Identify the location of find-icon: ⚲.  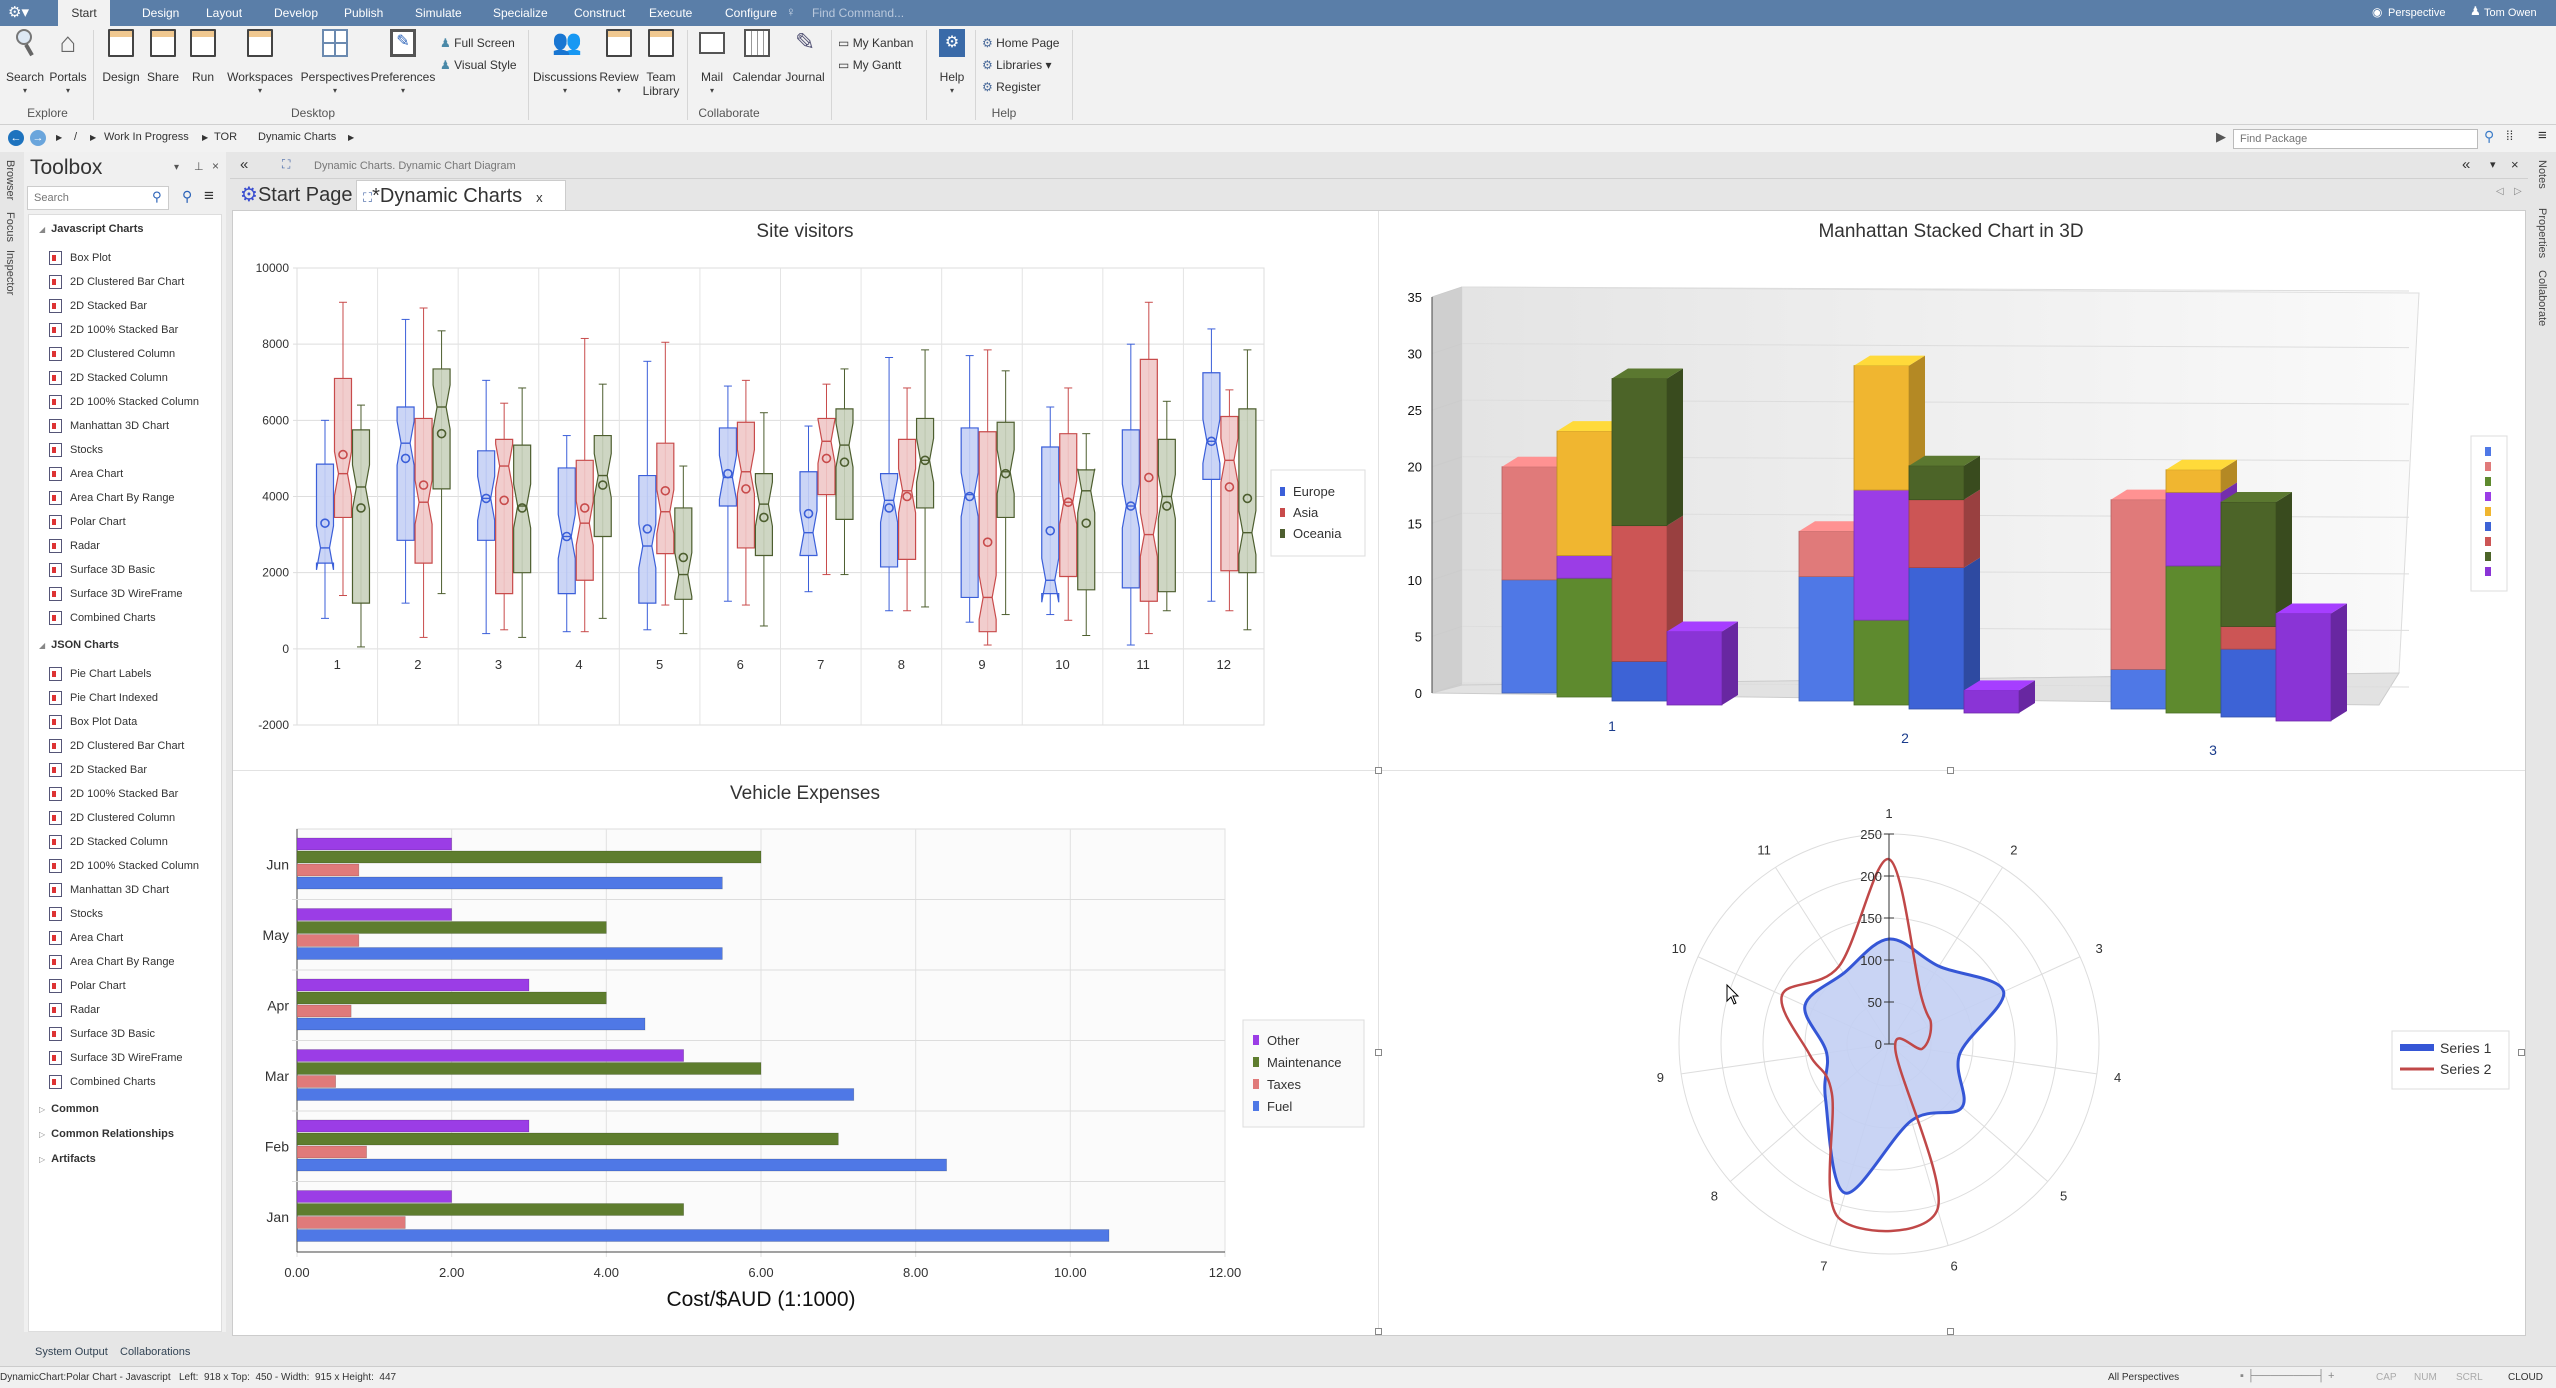
(187, 196).